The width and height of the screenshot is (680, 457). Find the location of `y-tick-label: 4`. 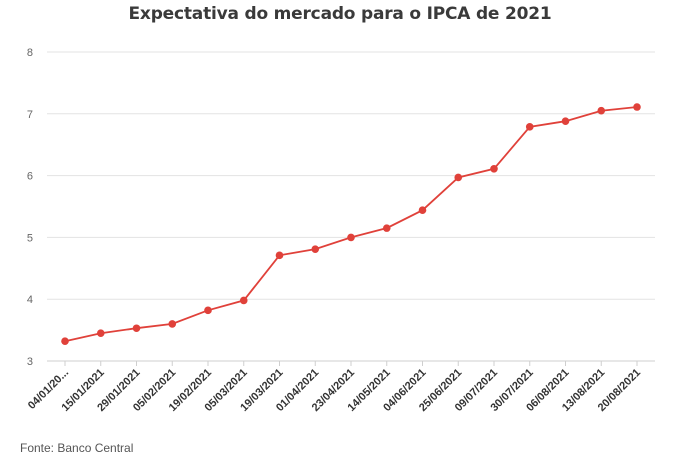

y-tick-label: 4 is located at coordinates (30, 300).